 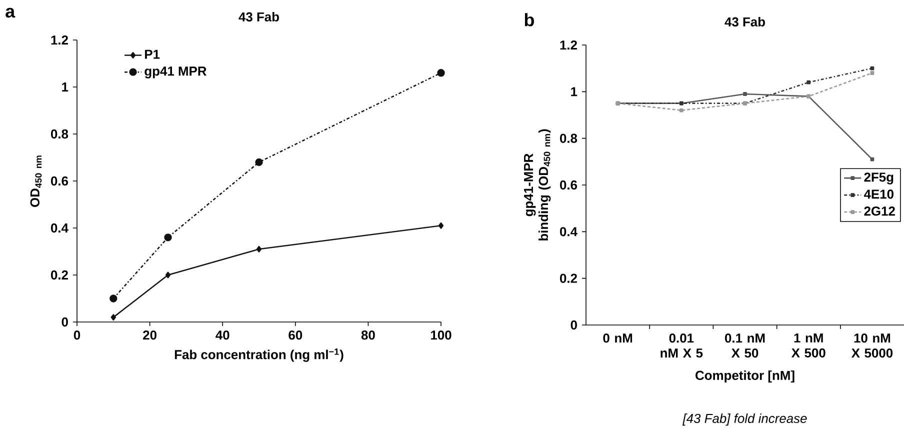 I want to click on y-axis-title: gp41-MPR binding (OD$_{450 nm}$), so click(x=537, y=184).